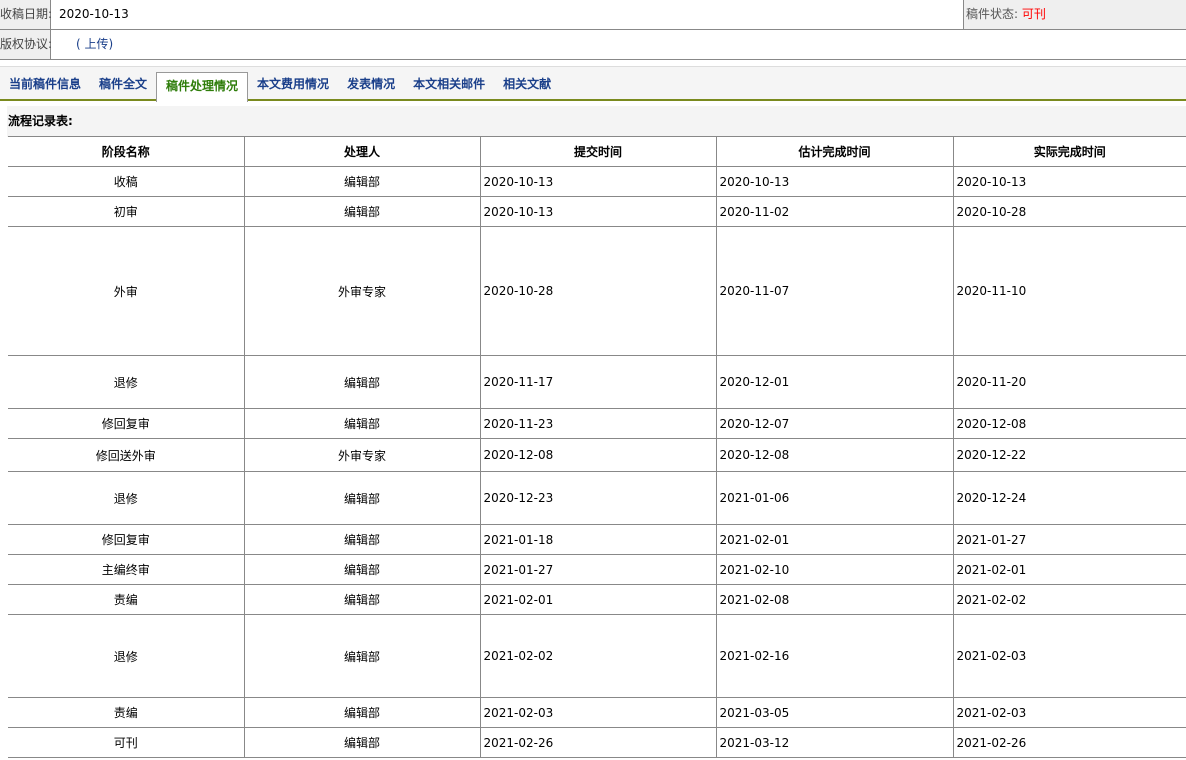 The width and height of the screenshot is (1186, 760). Describe the element at coordinates (834, 291) in the screenshot. I see `estimated-time-cell: 2020-11-07` at that location.